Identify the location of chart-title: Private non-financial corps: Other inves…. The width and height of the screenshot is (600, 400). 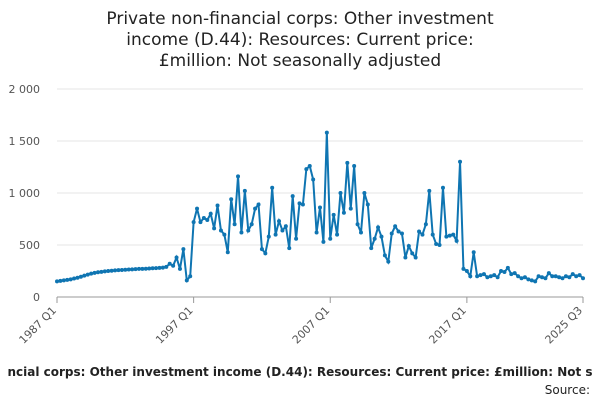
(300, 40).